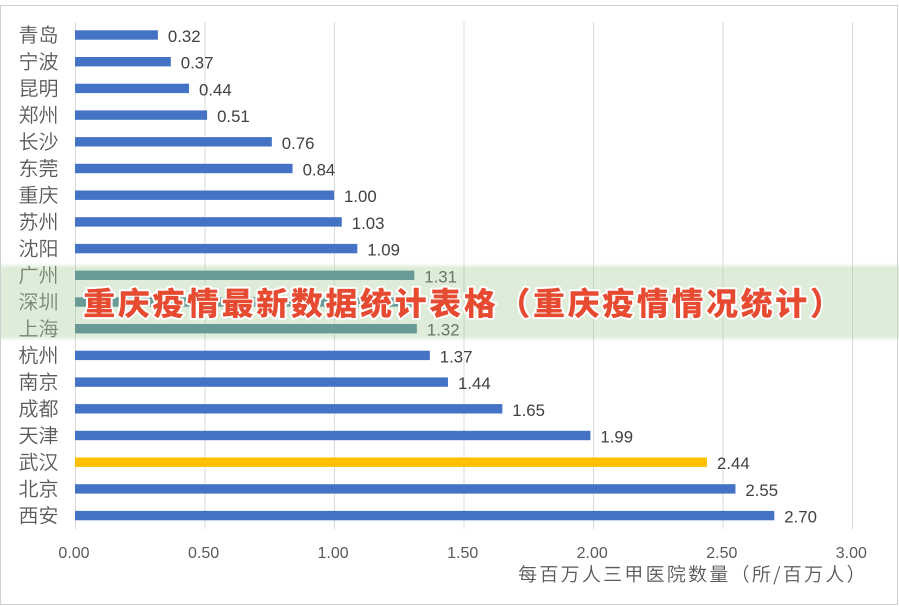 This screenshot has width=899, height=606. I want to click on svg-text: 2.70, so click(800, 517).